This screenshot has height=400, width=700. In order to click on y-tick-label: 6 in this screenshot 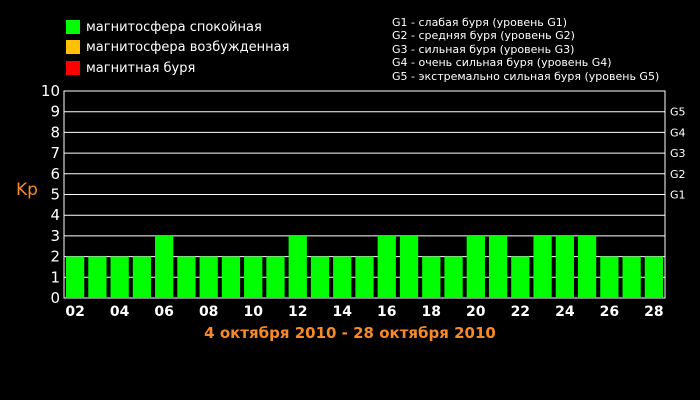, I will do `click(55, 174)`.